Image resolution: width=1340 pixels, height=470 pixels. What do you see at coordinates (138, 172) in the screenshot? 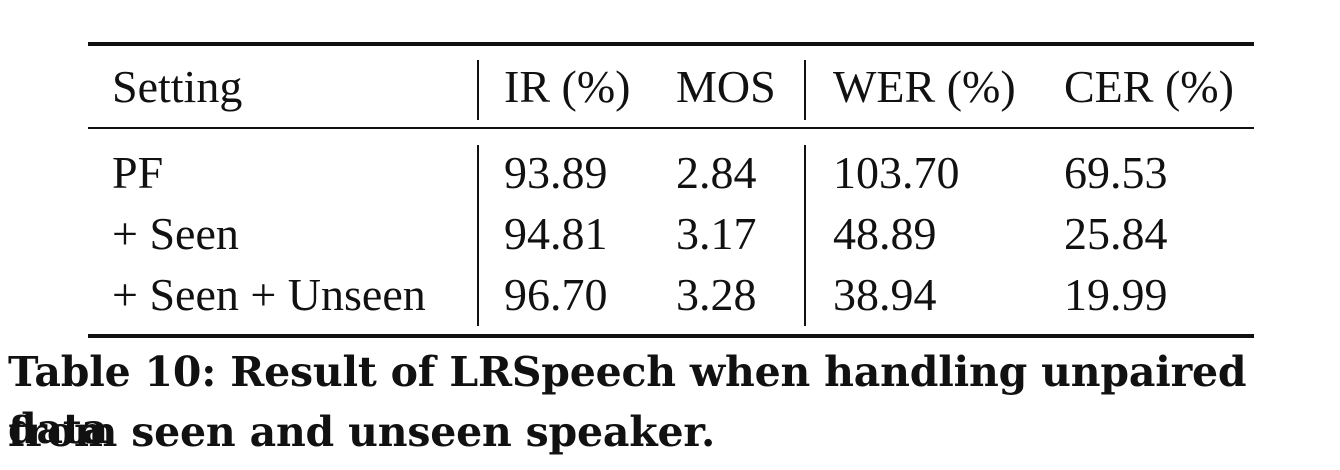
I see `cell-setting: PF` at bounding box center [138, 172].